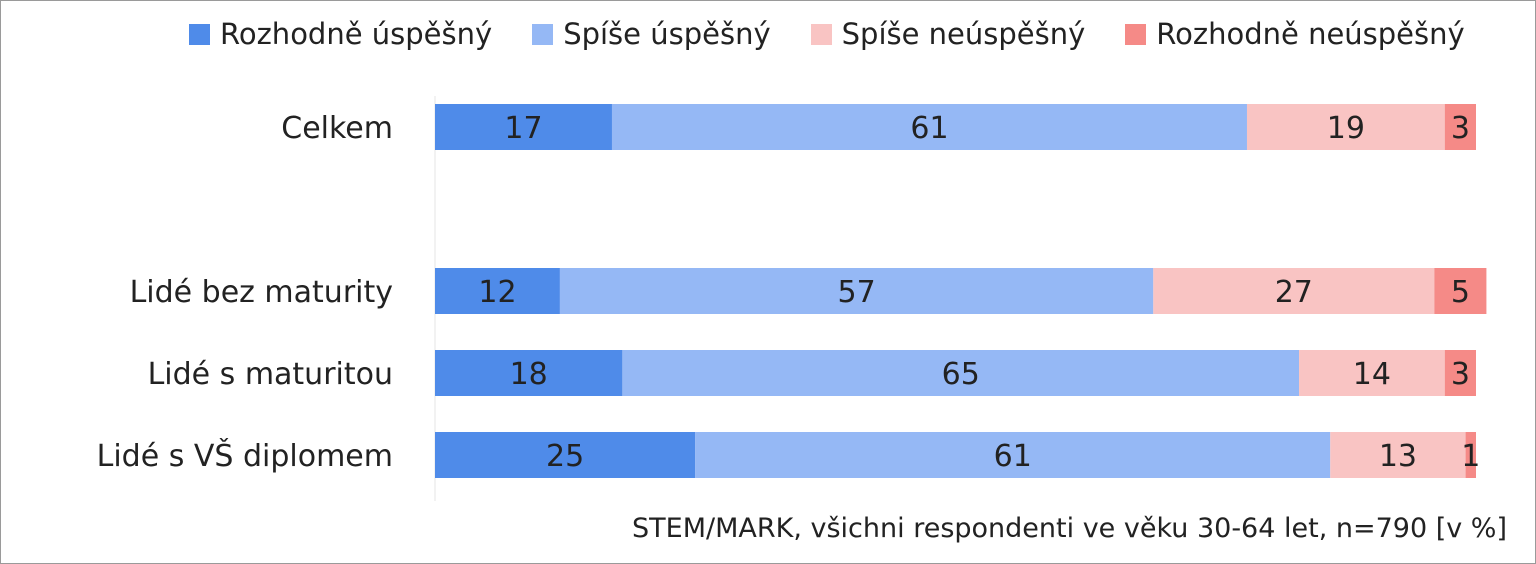 The height and width of the screenshot is (564, 1536). I want to click on bar-data-label: 12, so click(497, 292).